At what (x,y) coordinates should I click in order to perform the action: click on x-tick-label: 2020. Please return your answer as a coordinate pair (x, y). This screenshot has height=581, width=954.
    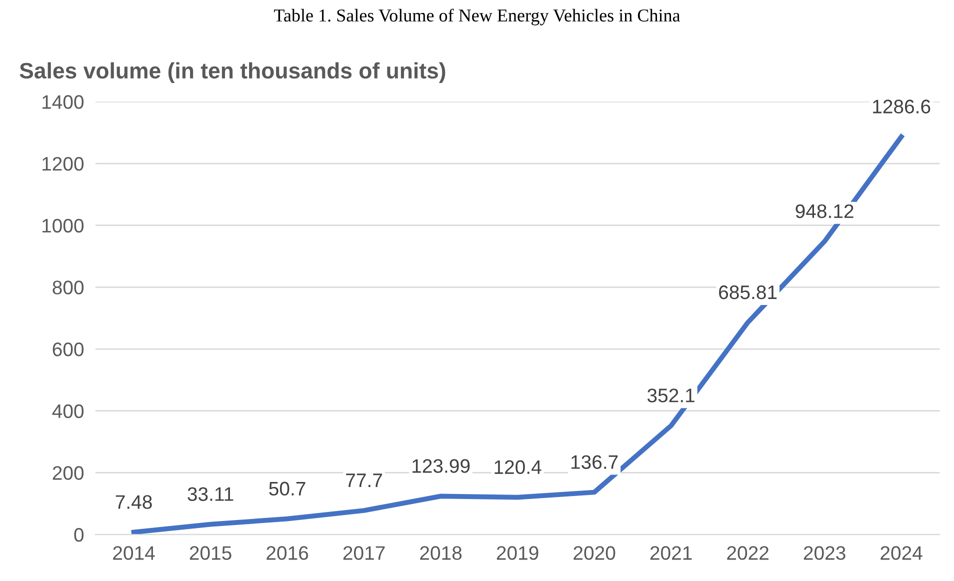
    Looking at the image, I should click on (595, 553).